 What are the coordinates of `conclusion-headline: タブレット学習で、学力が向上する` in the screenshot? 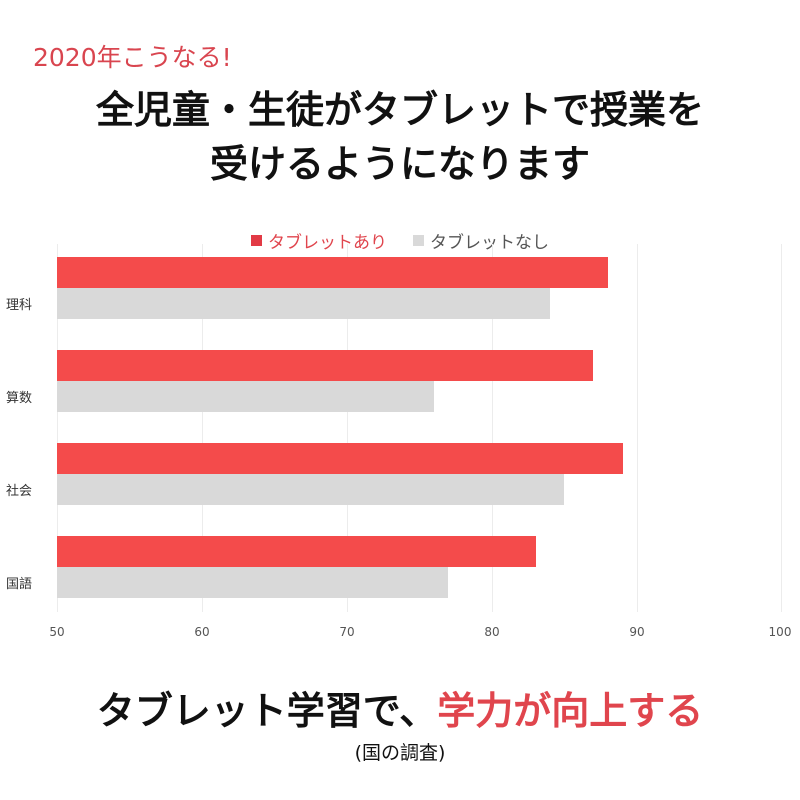 It's located at (400, 707).